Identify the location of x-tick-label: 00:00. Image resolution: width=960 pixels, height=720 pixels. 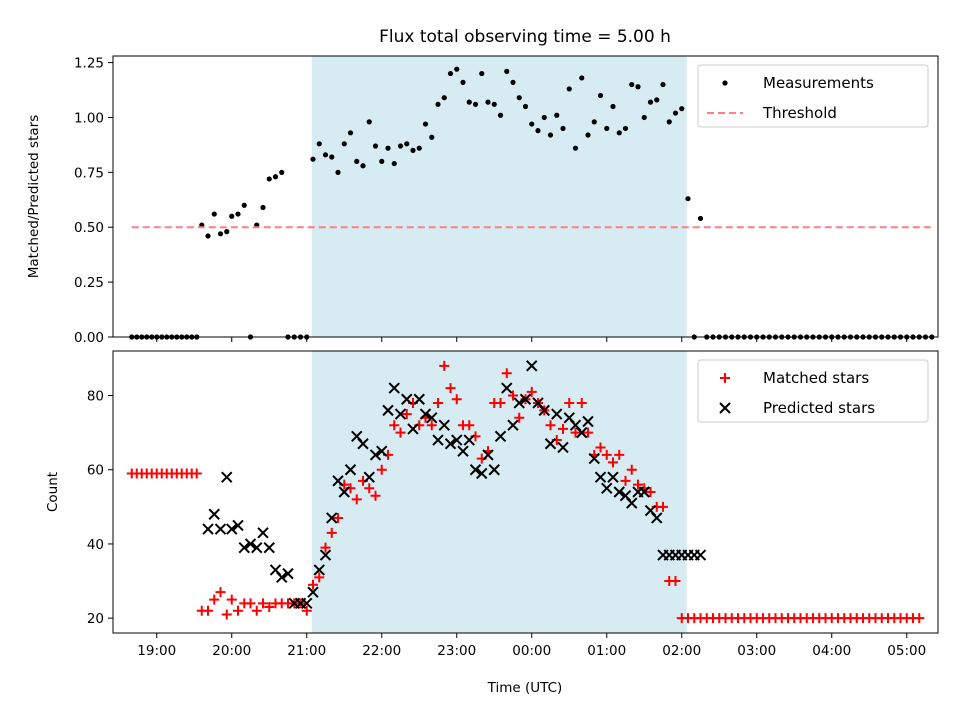
(531, 651).